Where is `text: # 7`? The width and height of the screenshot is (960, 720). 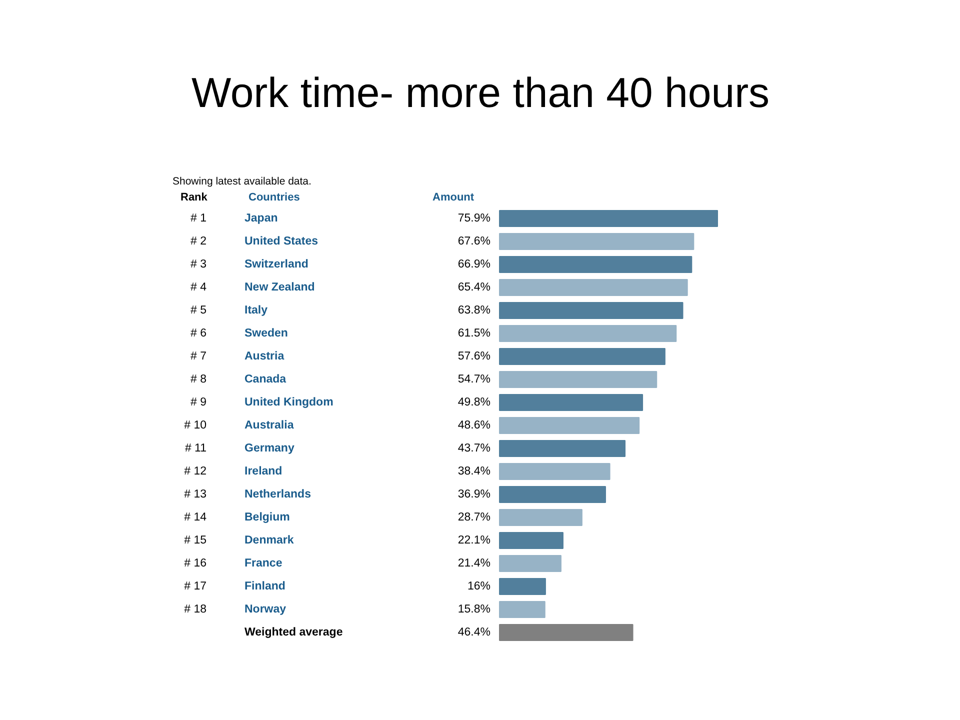 text: # 7 is located at coordinates (198, 356).